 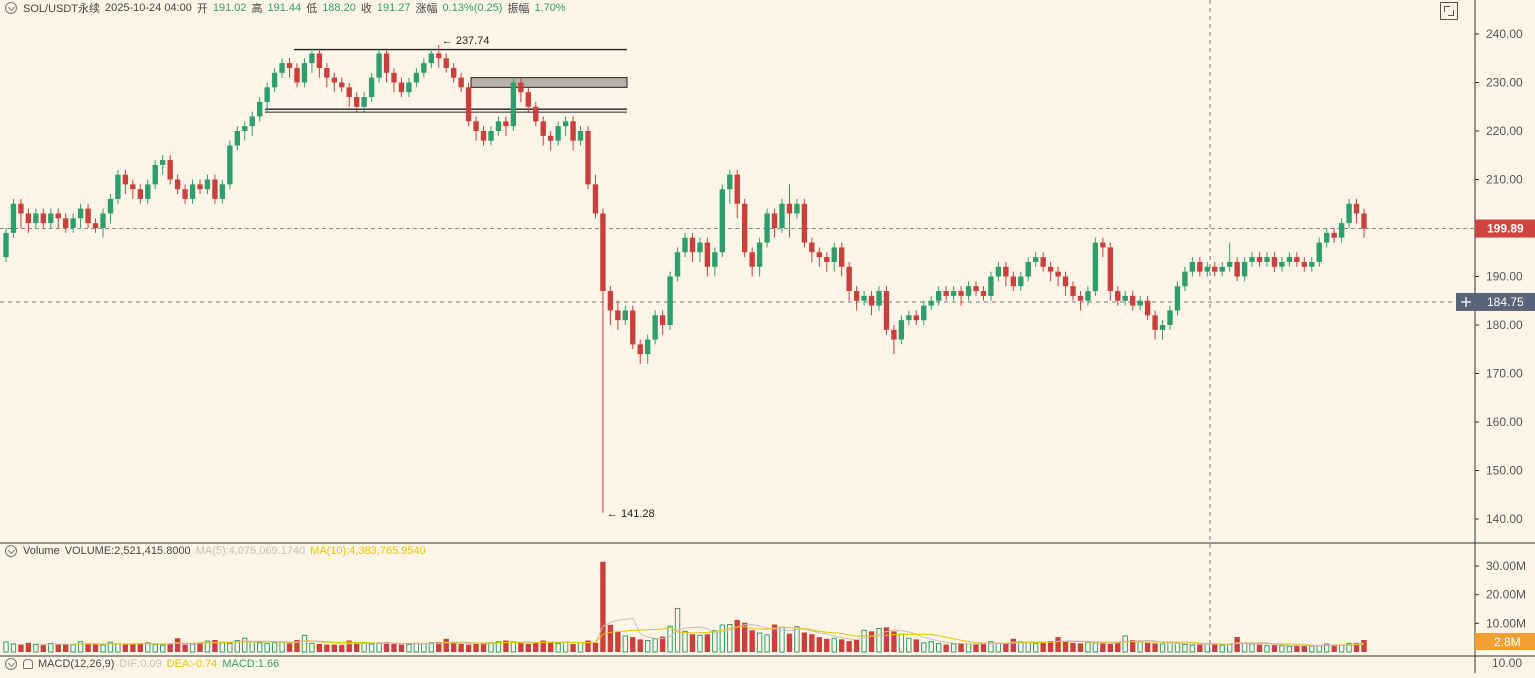 I want to click on volume-tick-label: 10.00M, so click(x=1506, y=623).